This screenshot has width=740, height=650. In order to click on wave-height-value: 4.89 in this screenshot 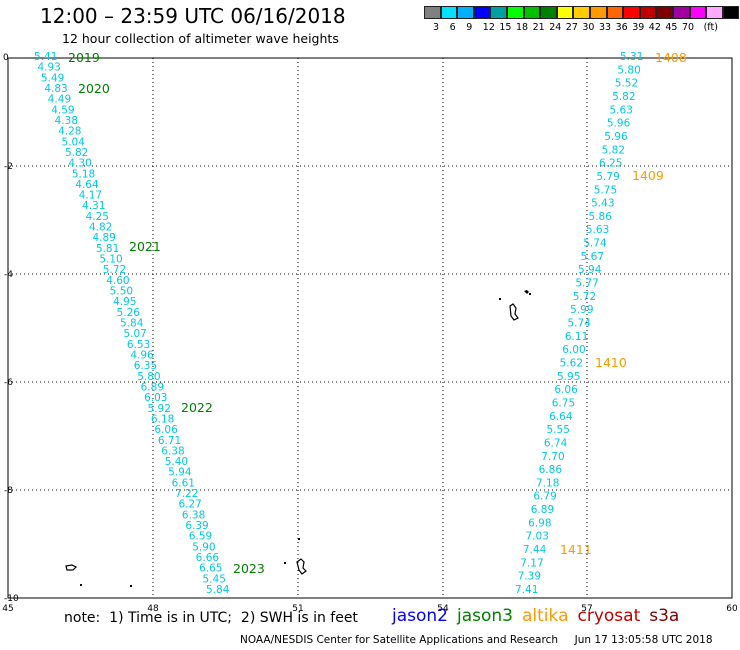, I will do `click(103, 238)`.